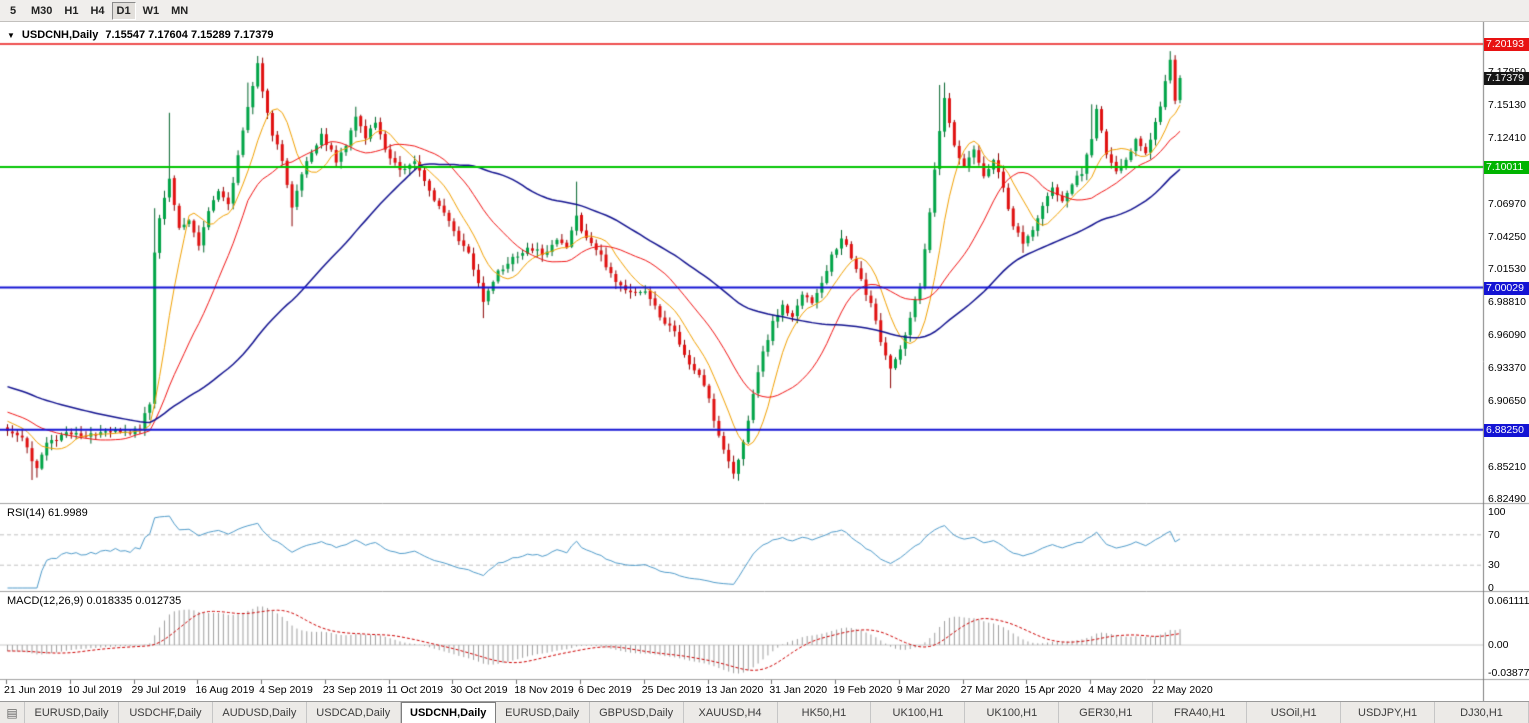 Image resolution: width=1529 pixels, height=723 pixels. I want to click on timeframe-button-h1: H1, so click(71, 10).